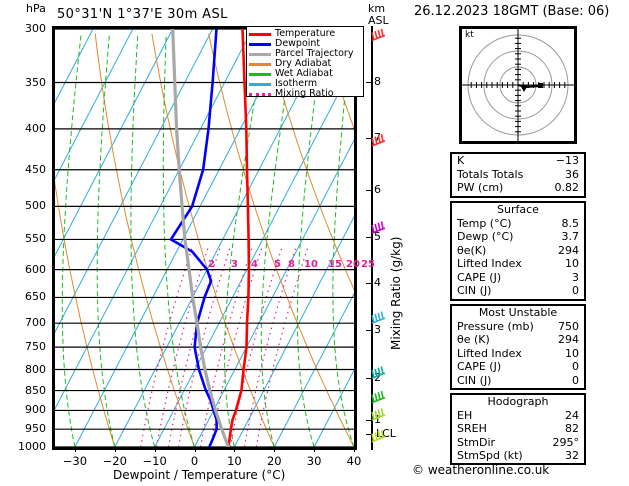  I want to click on height-tick-label: 8, so click(377, 81).